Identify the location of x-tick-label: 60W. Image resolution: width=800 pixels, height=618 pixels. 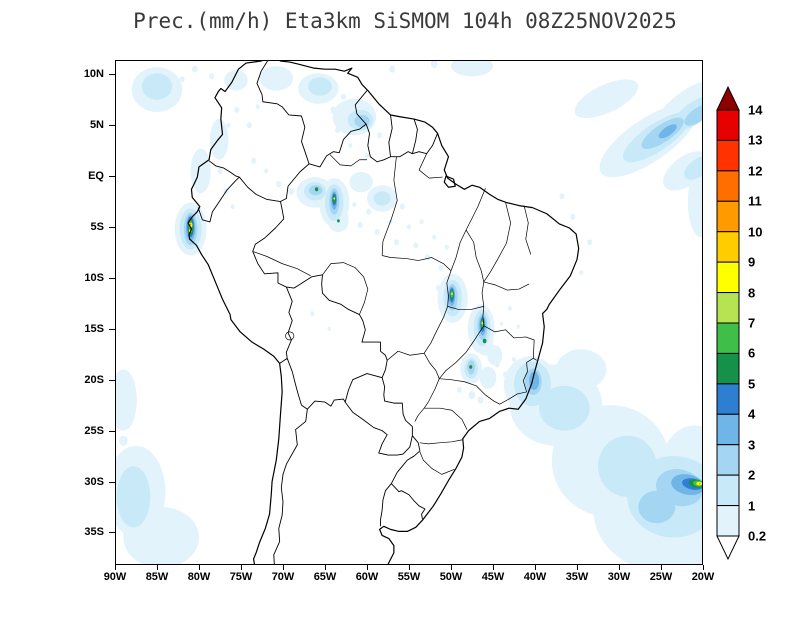
(367, 574).